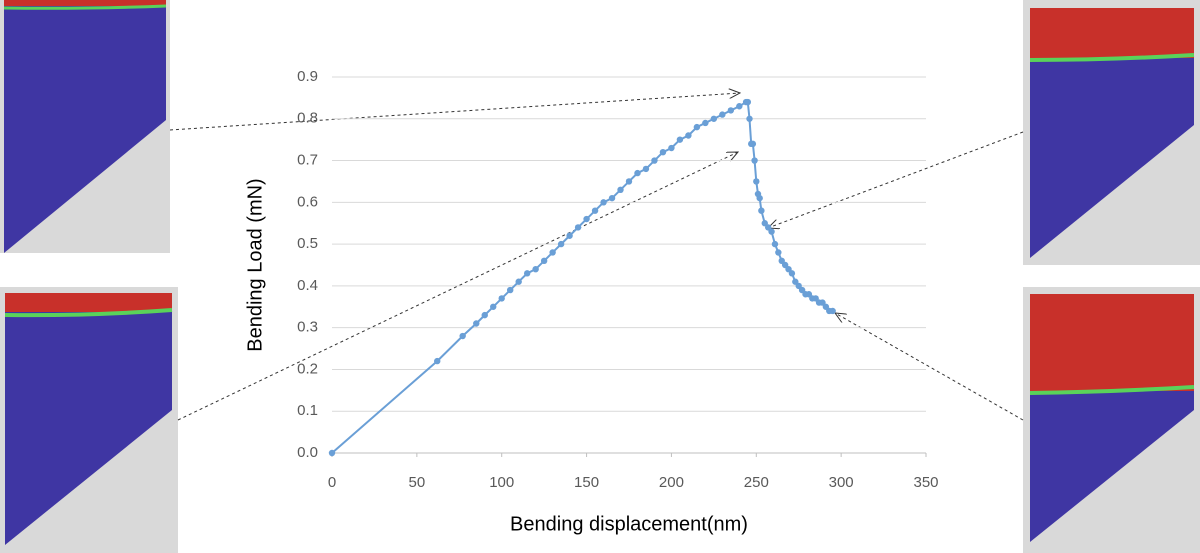  What do you see at coordinates (671, 482) in the screenshot?
I see `x-tick-label: 200` at bounding box center [671, 482].